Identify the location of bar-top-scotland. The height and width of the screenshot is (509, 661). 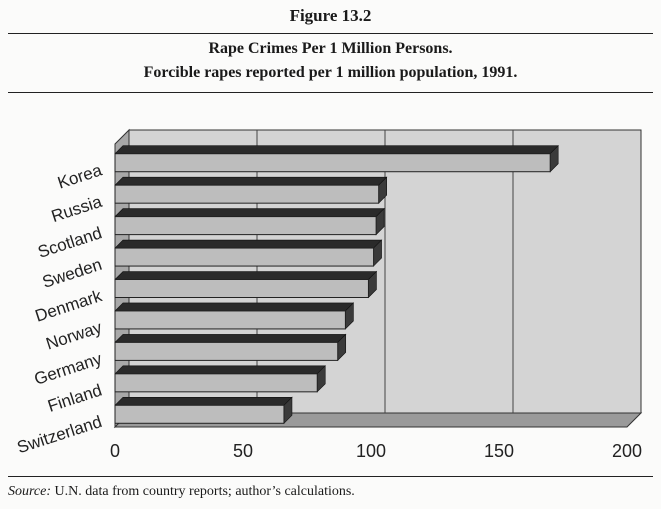
(249, 212).